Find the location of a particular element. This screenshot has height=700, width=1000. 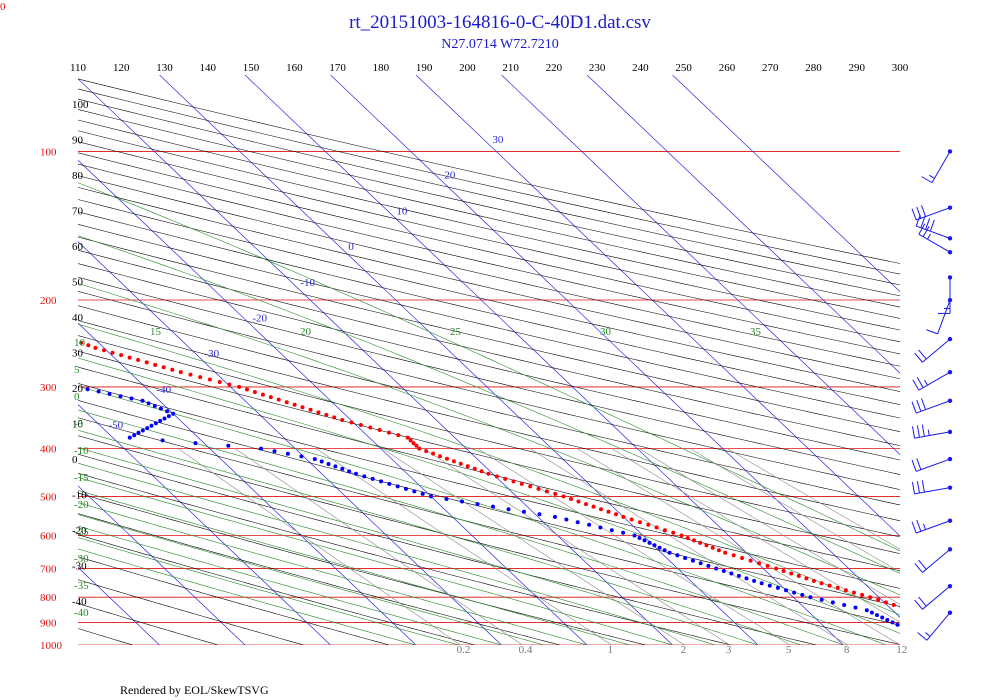

moist-label-top: 20 is located at coordinates (306, 332).